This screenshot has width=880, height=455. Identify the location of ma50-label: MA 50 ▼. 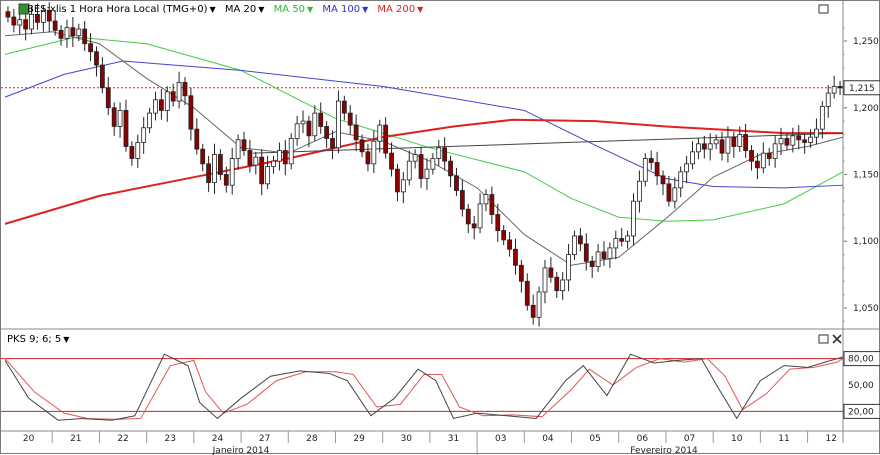
(294, 9).